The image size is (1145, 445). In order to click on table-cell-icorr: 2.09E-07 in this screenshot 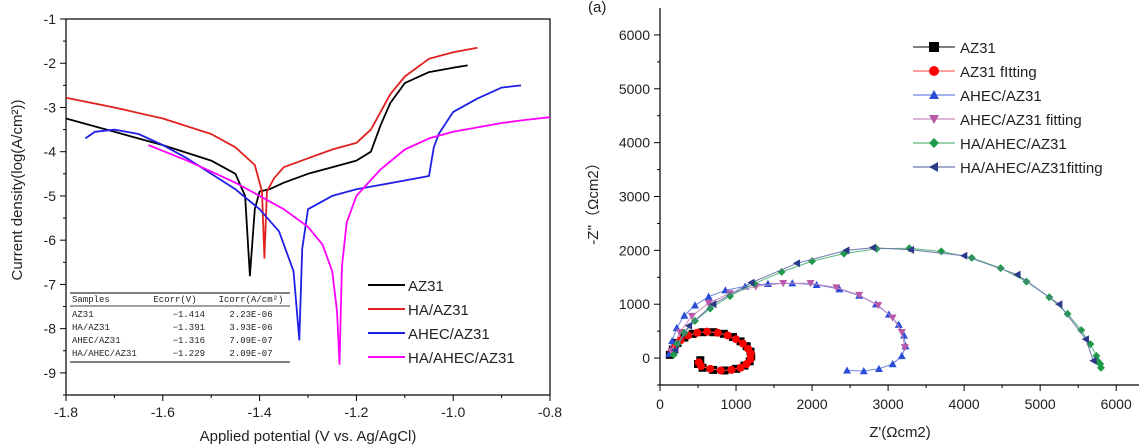, I will do `click(250, 354)`.